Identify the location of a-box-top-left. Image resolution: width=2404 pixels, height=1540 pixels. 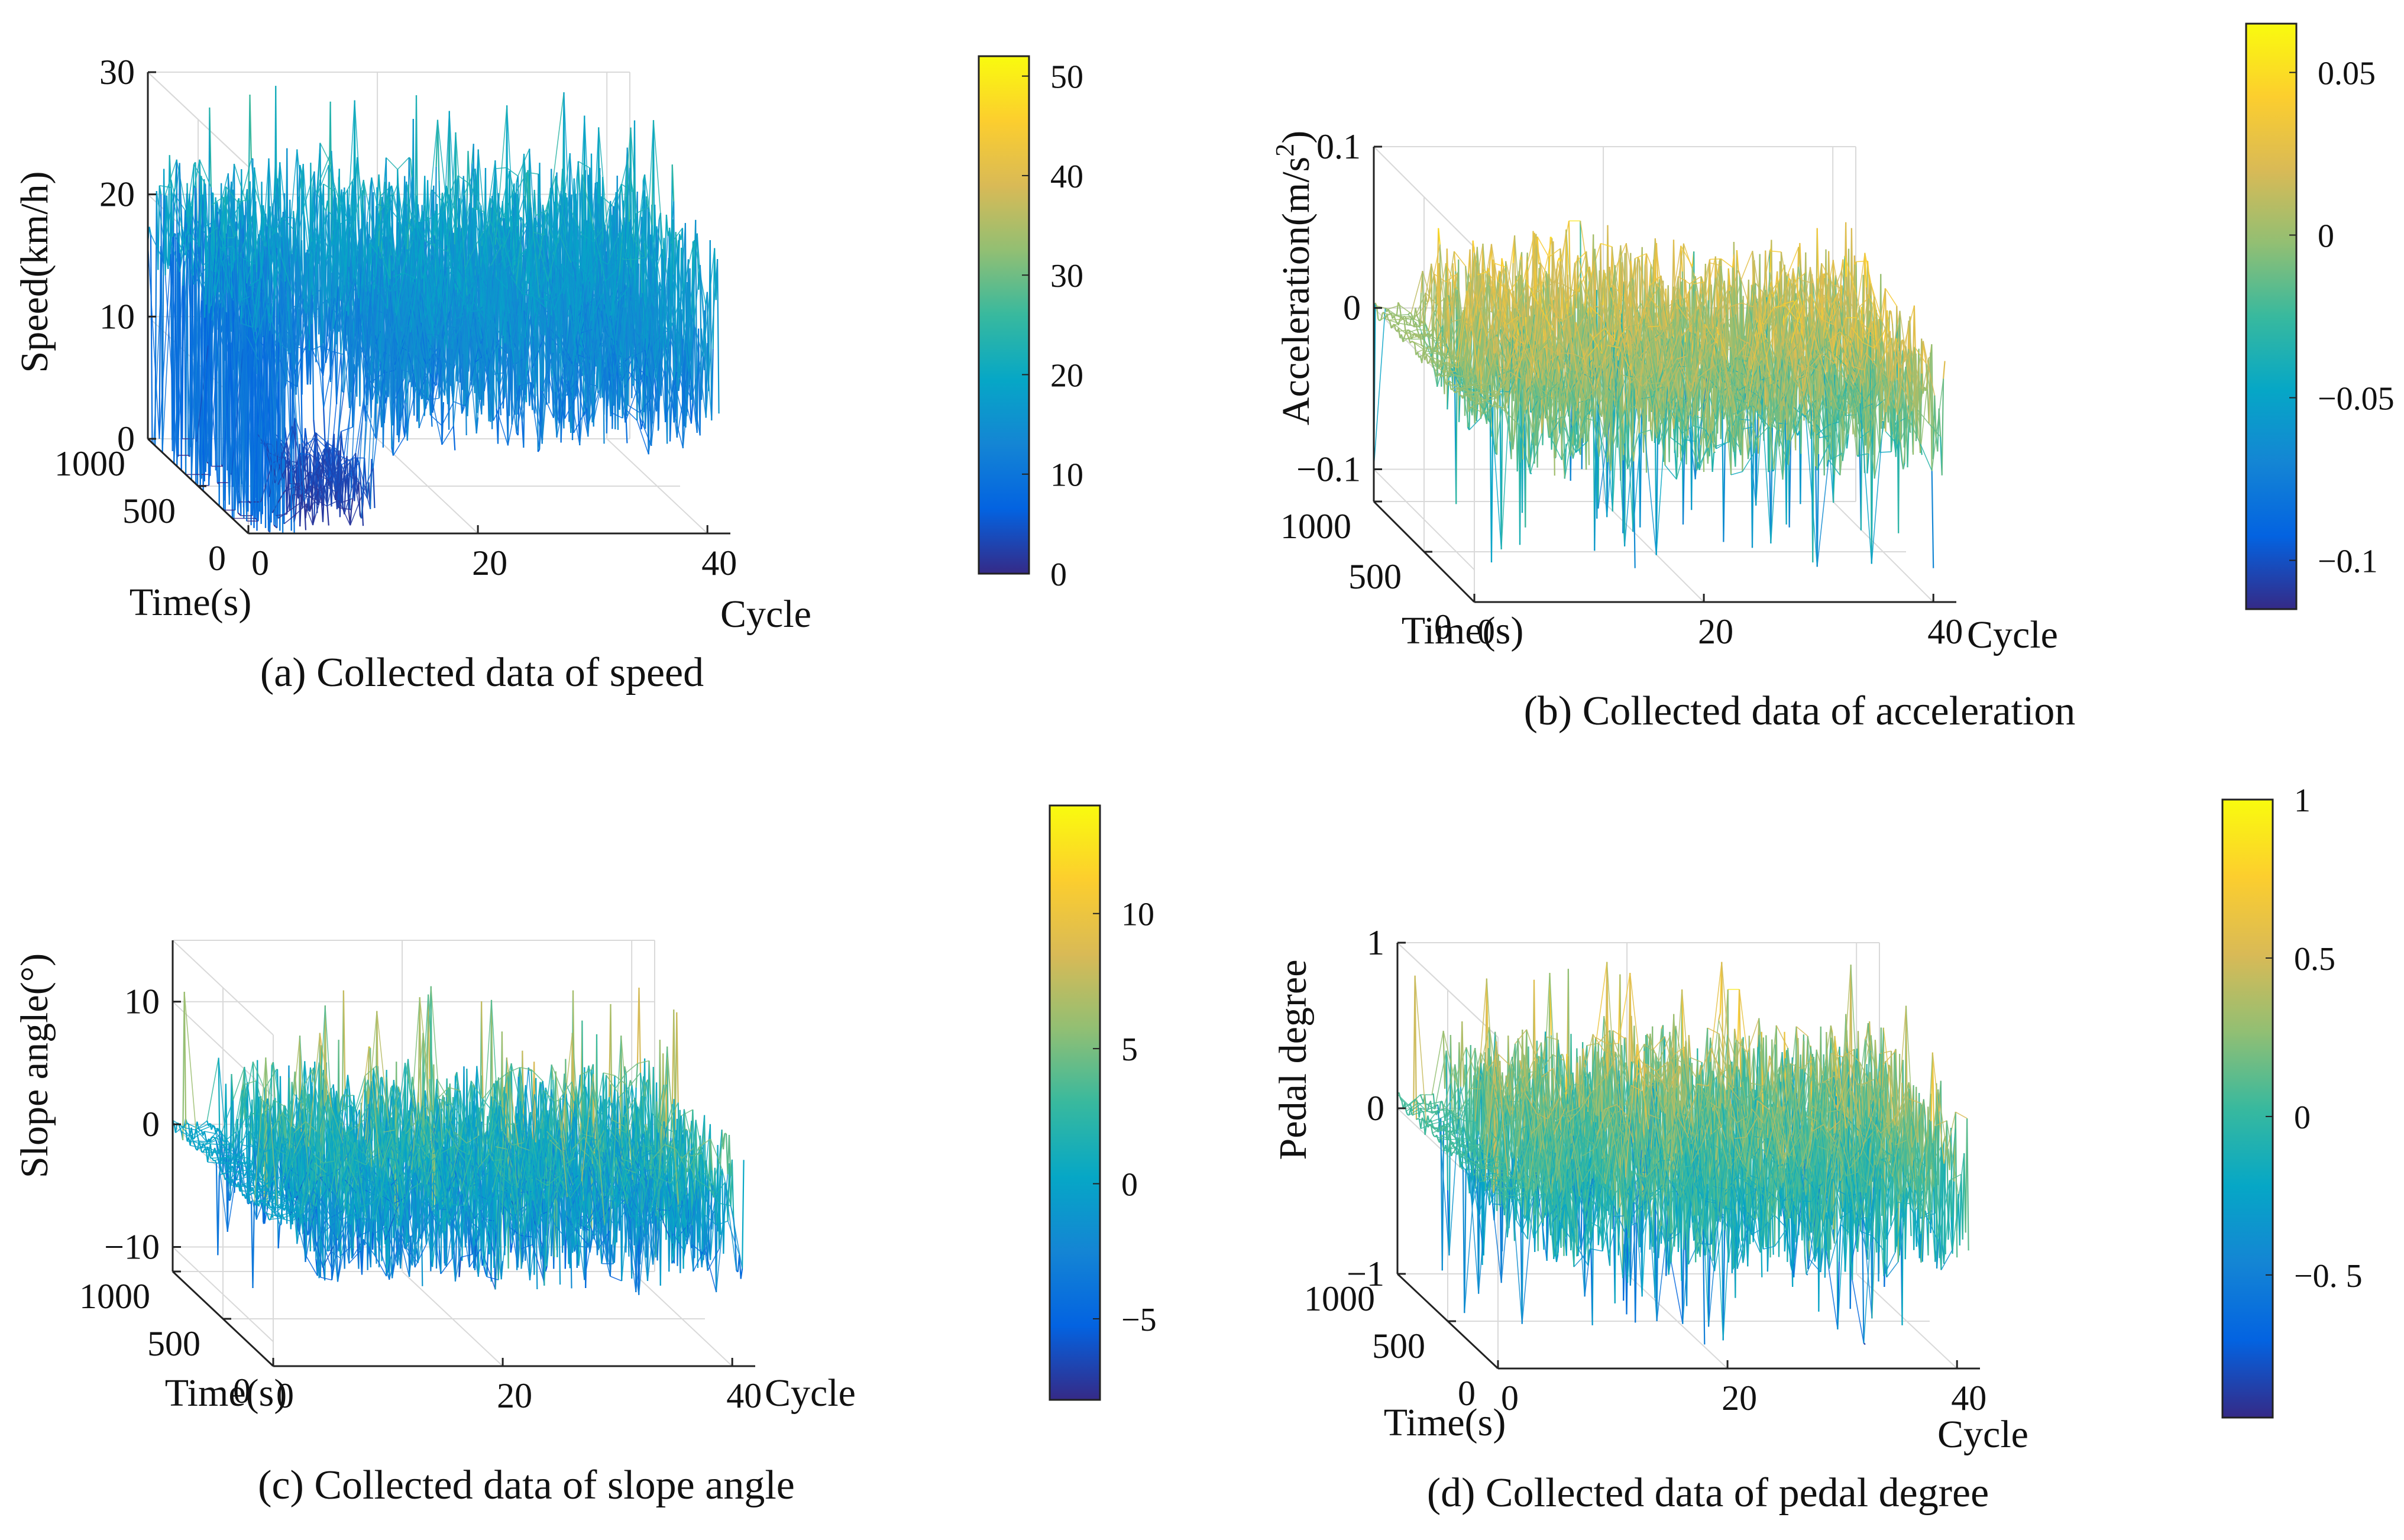
(198, 119).